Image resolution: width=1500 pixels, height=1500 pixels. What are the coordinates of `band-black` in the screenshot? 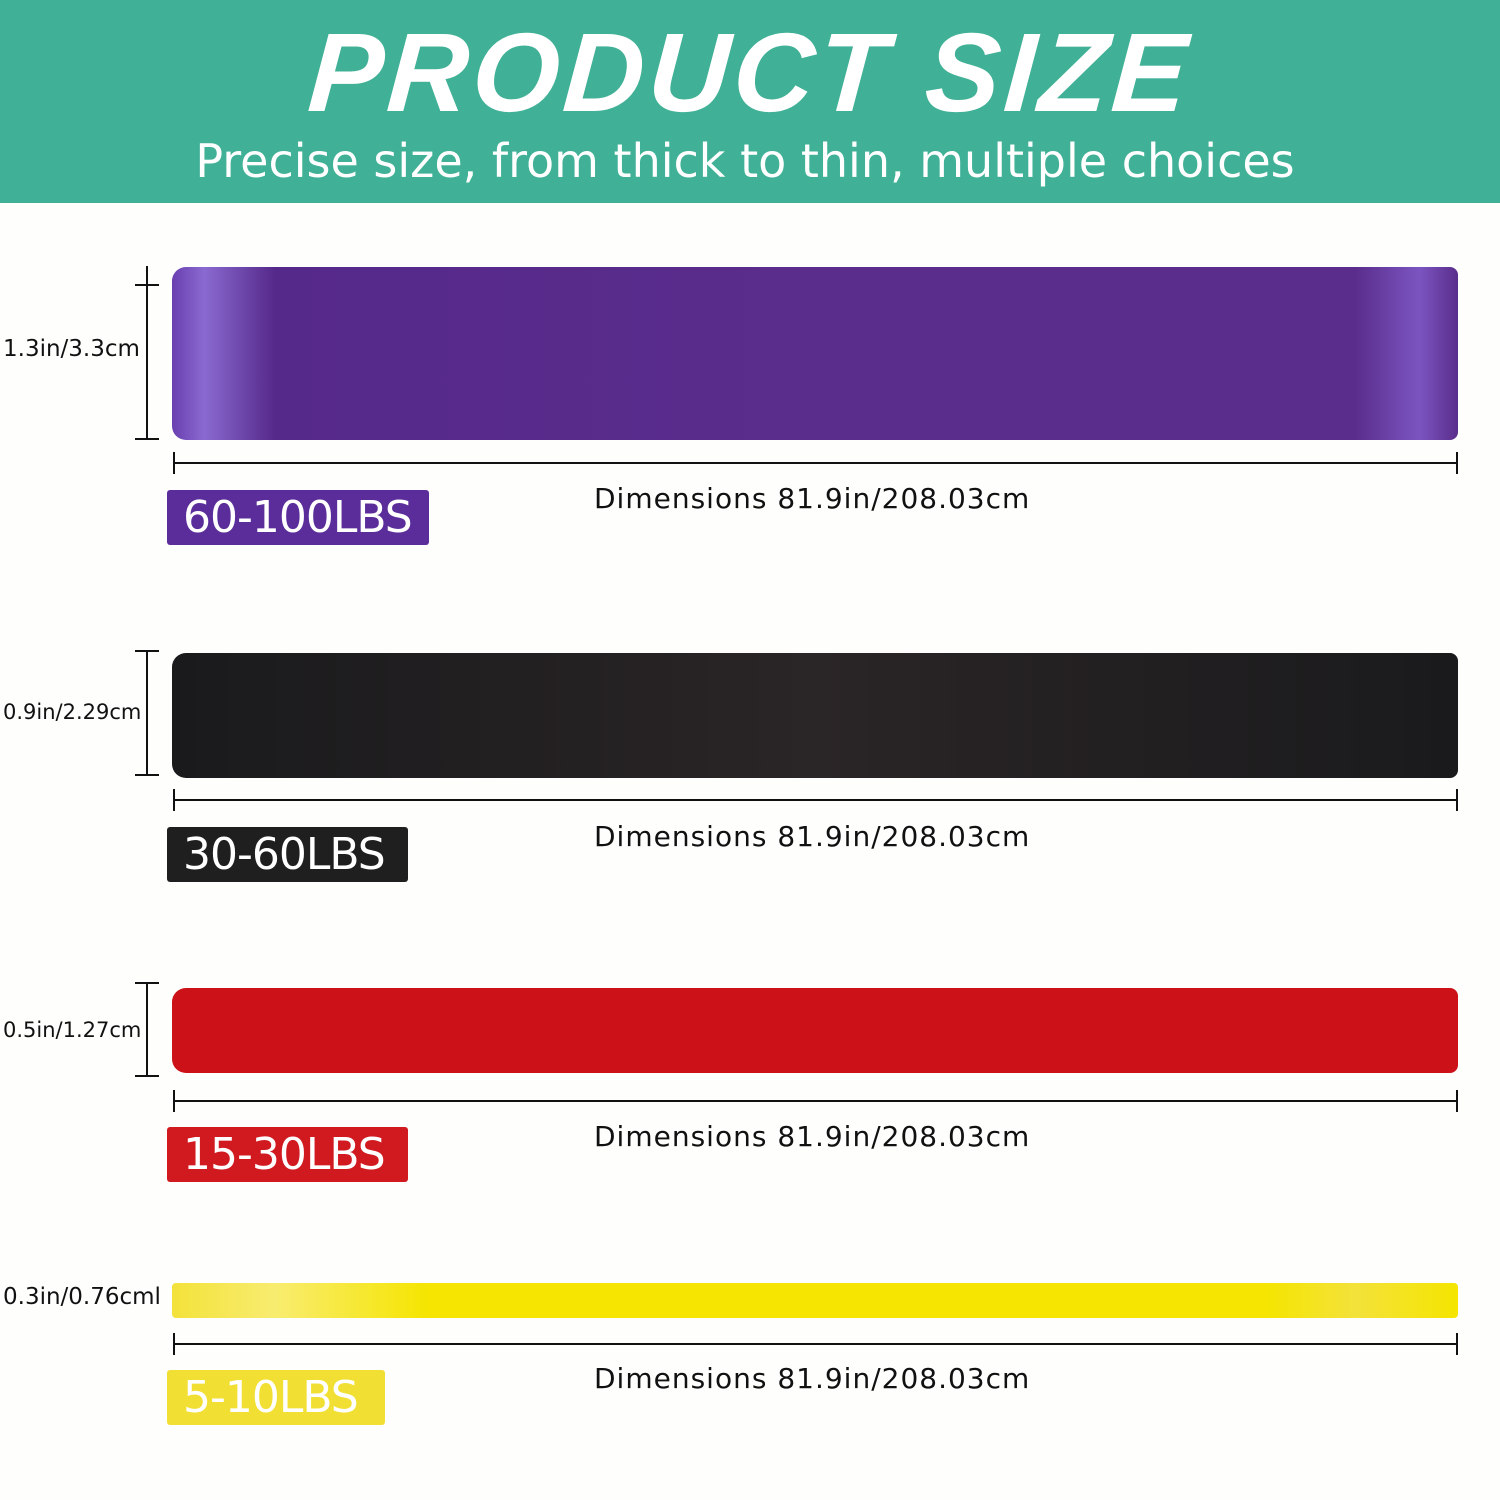 It's located at (815, 715).